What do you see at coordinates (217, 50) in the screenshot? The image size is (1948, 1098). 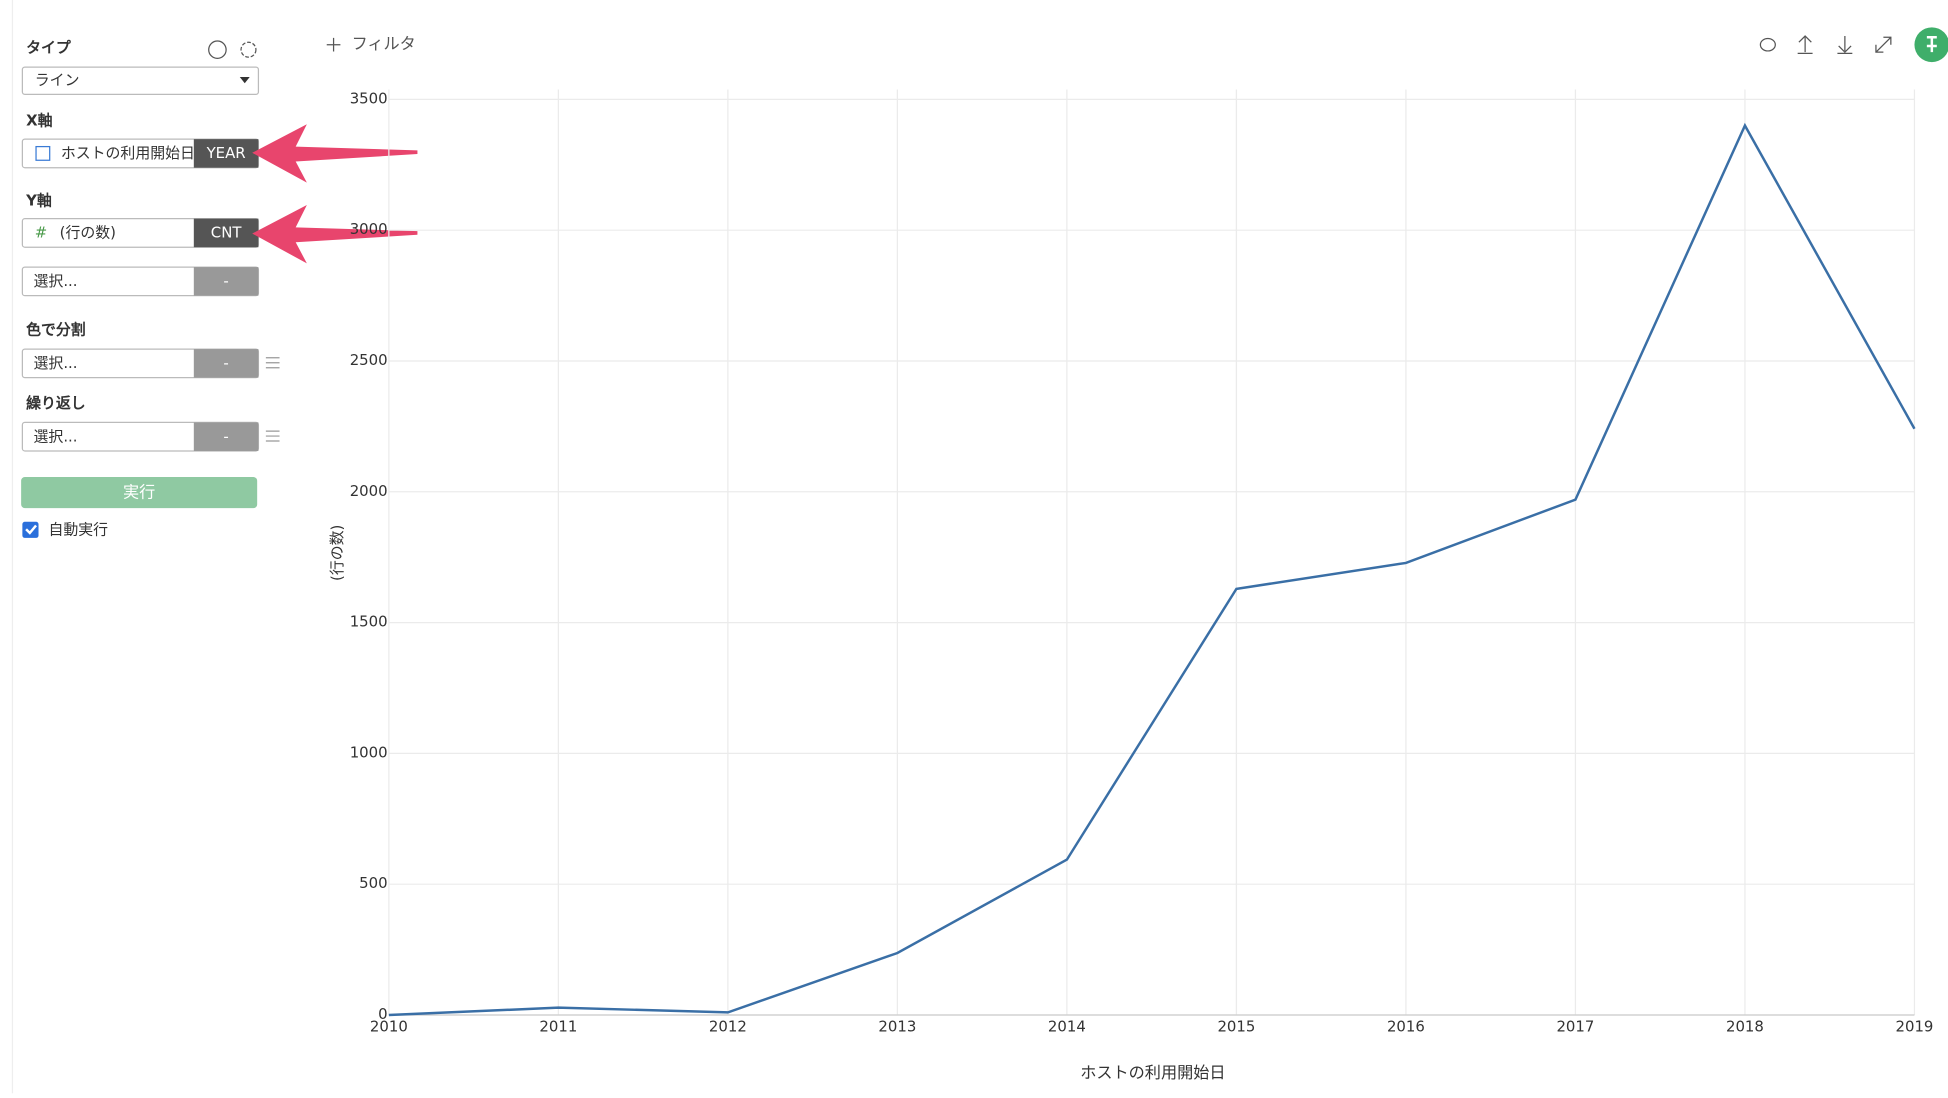 I see `help-icon` at bounding box center [217, 50].